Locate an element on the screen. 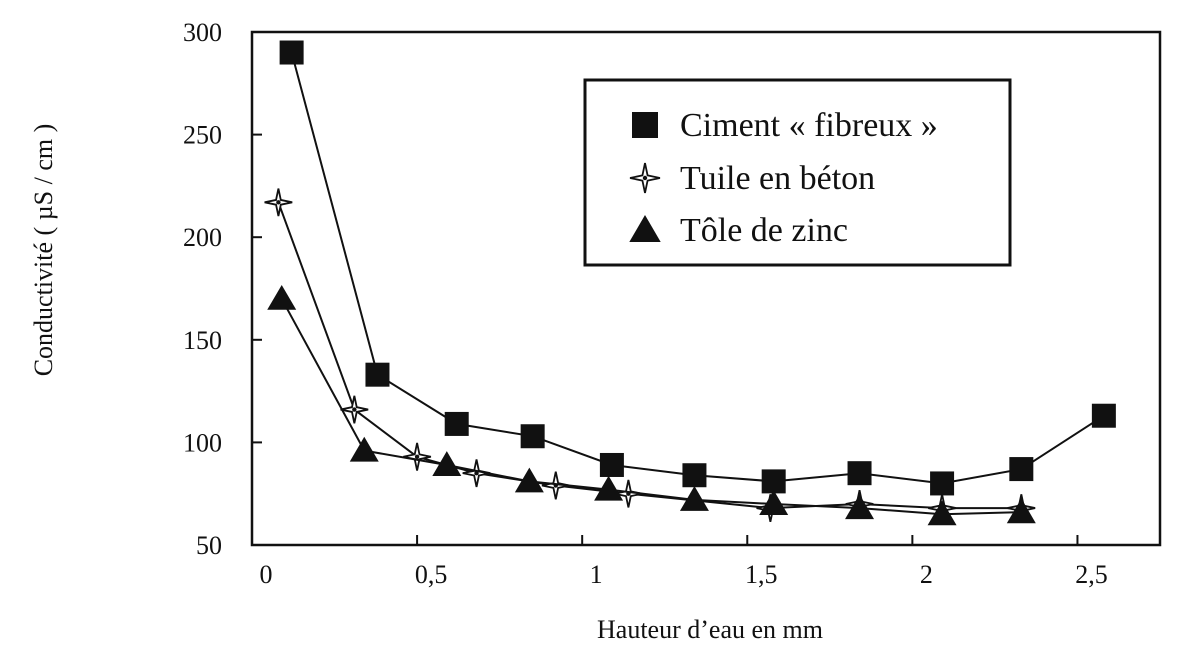  x-axis-label: Hauteur d’eau en mm is located at coordinates (710, 629).